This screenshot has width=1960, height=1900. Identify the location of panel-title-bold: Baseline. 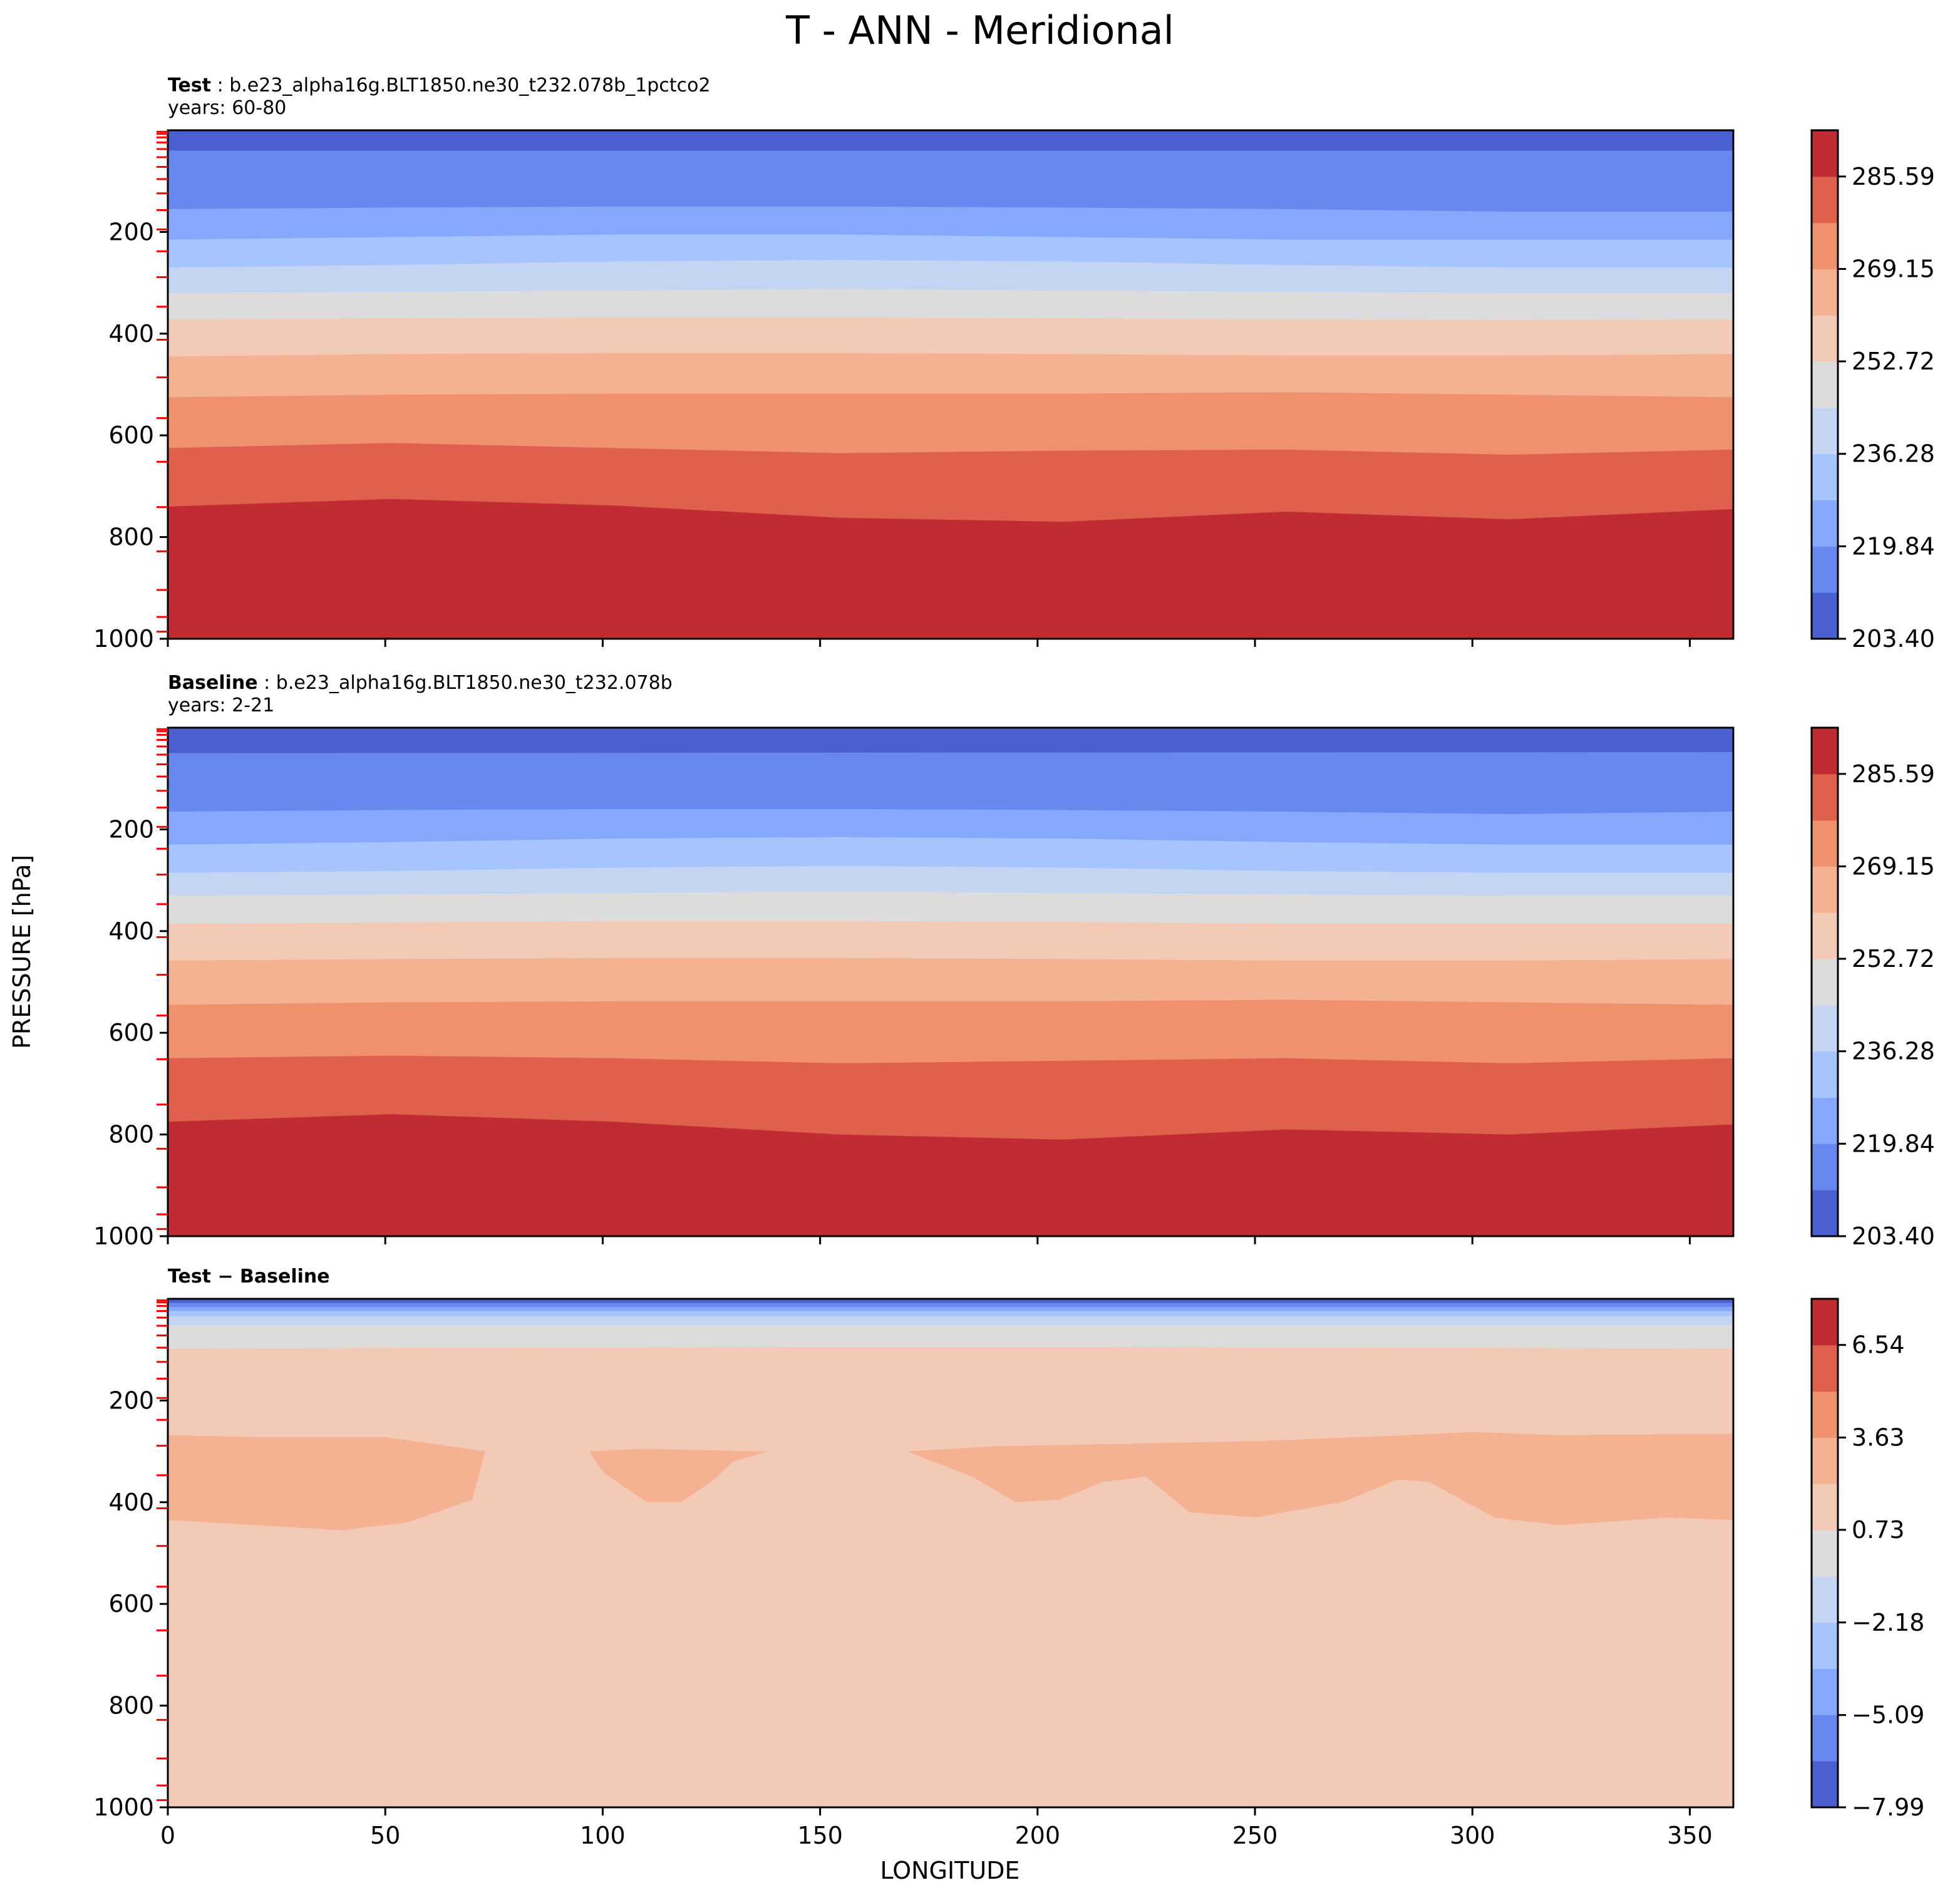
(213, 683).